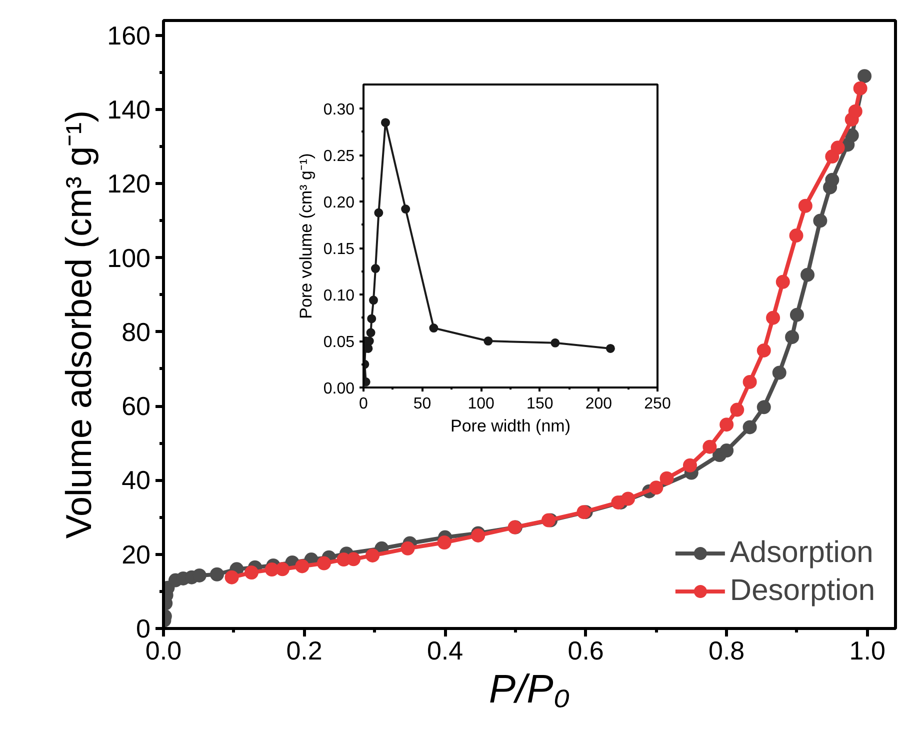  Describe the element at coordinates (586, 651) in the screenshot. I see `x-tick-label: 0.6` at that location.